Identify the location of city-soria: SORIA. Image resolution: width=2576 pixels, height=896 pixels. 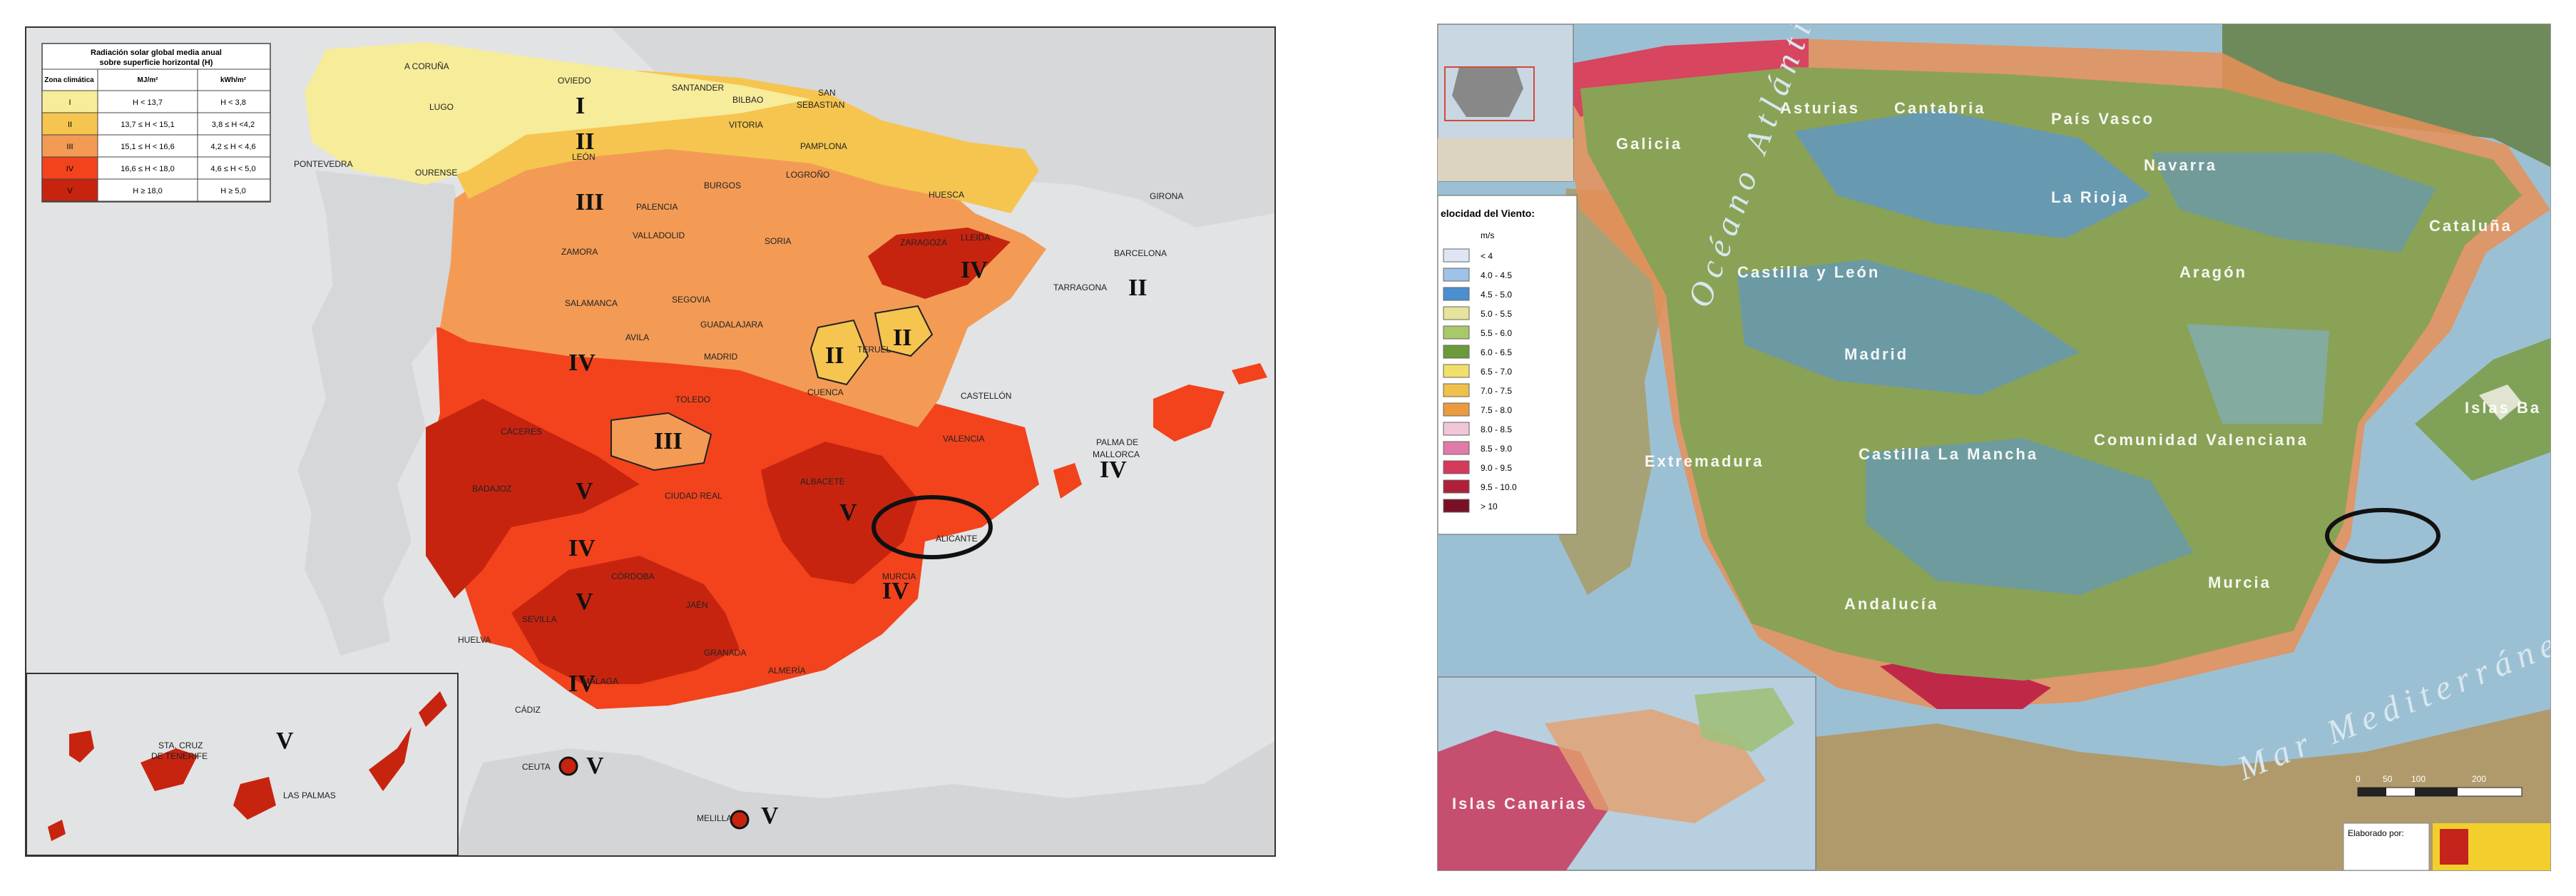
(778, 241).